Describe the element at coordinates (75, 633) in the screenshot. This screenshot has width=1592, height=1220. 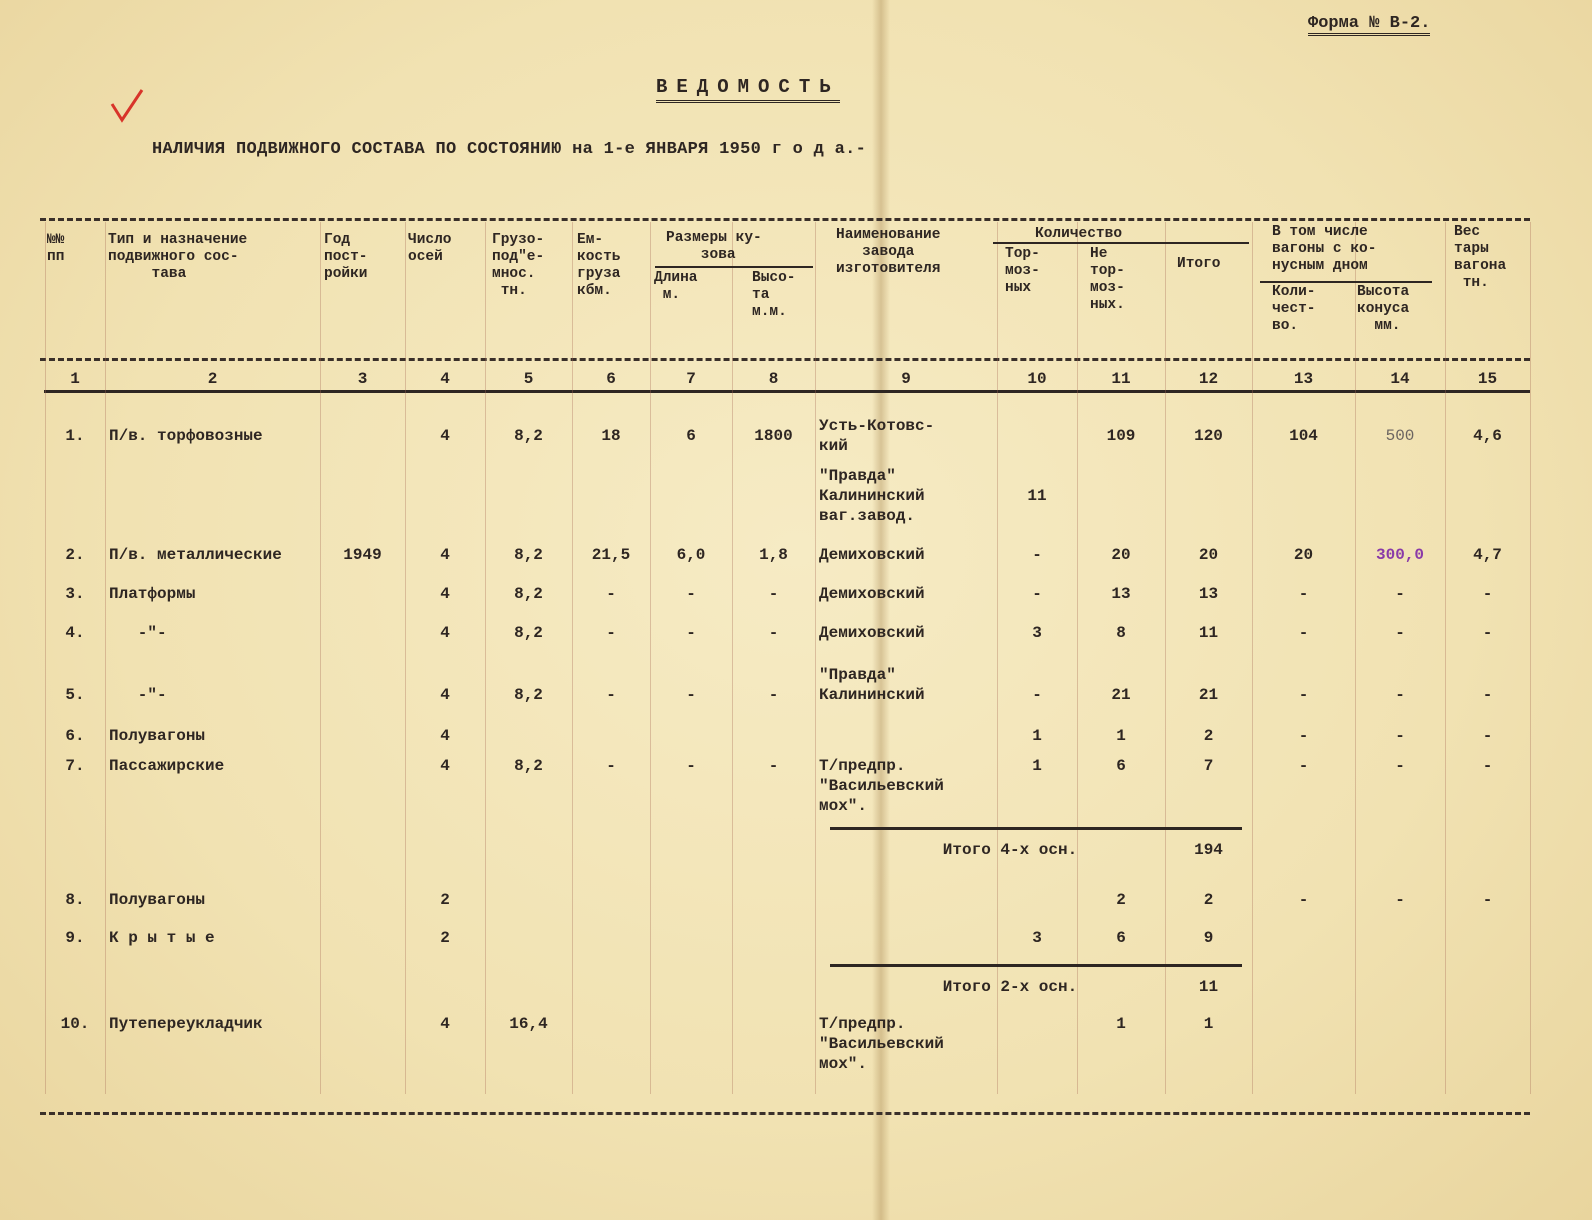
I see `cell-text: 4.` at that location.